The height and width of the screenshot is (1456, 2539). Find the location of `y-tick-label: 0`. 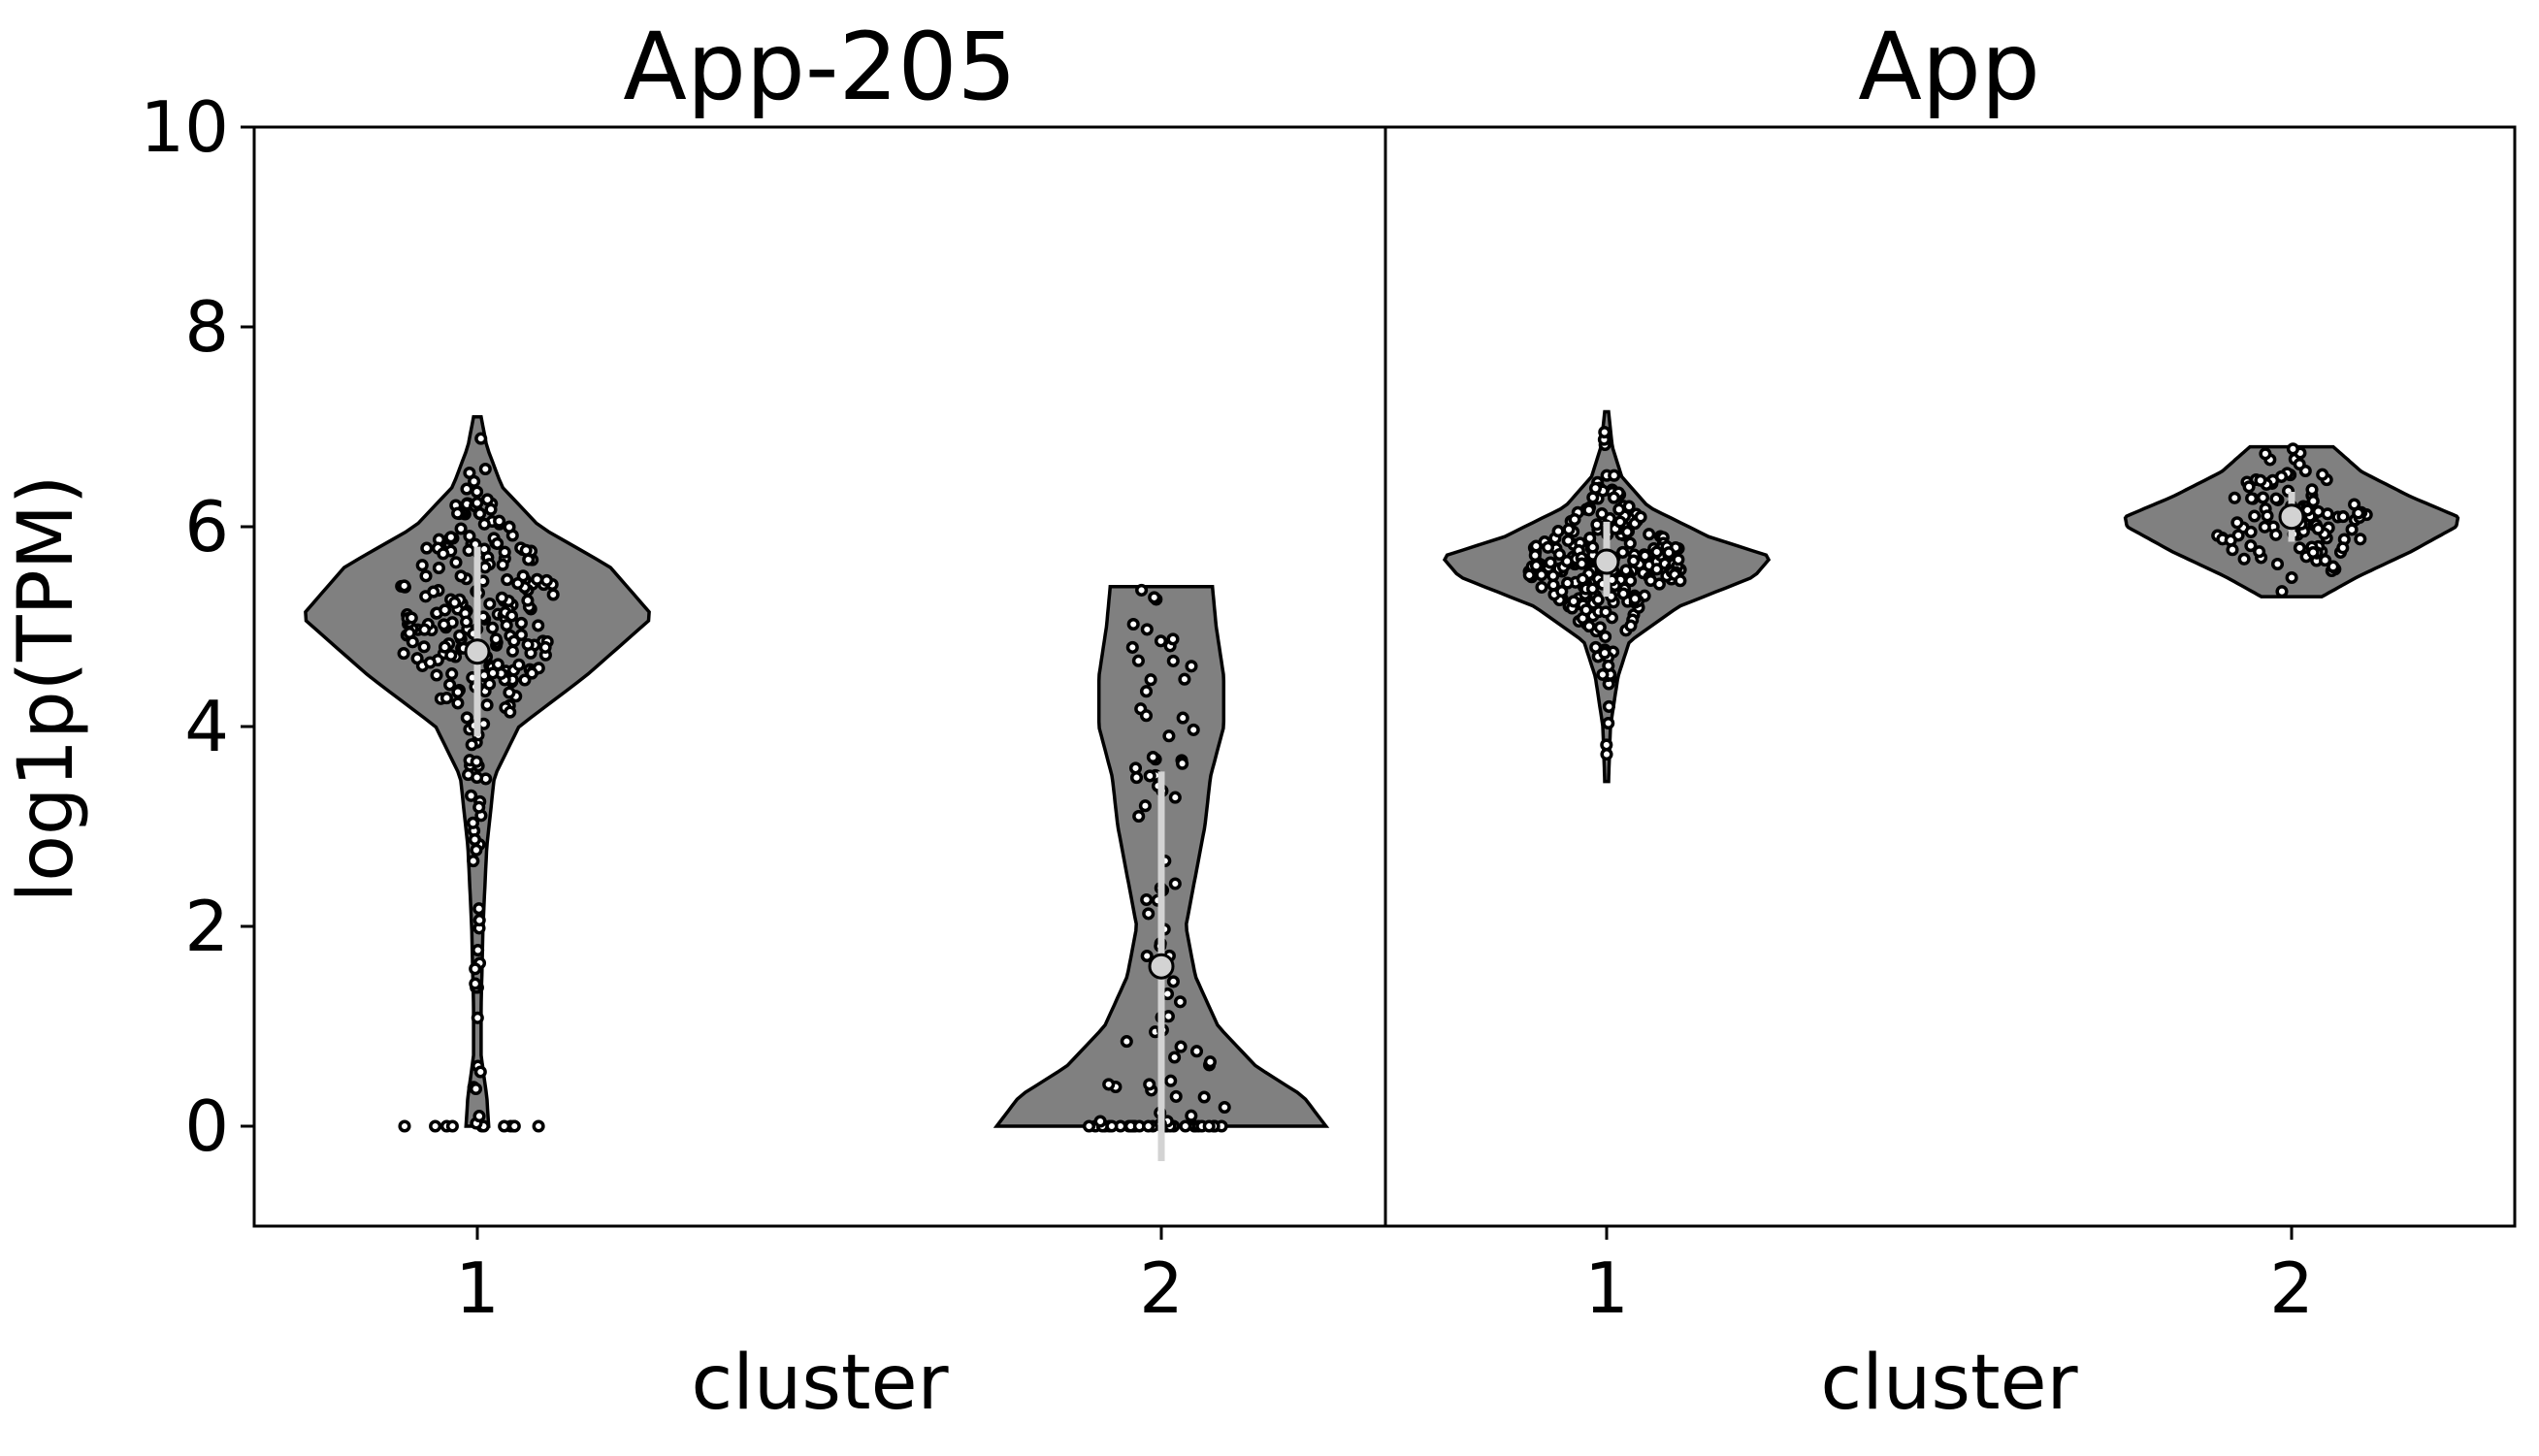

y-tick-label: 0 is located at coordinates (206, 1126).